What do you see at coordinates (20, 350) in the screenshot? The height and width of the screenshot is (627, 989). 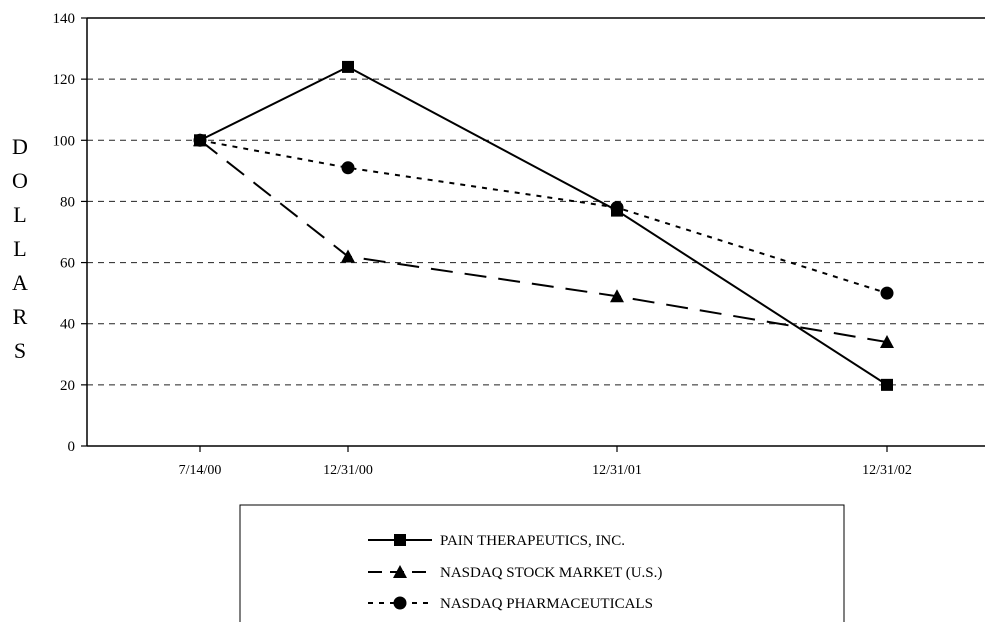 I see `y-axis-title-letter: S` at bounding box center [20, 350].